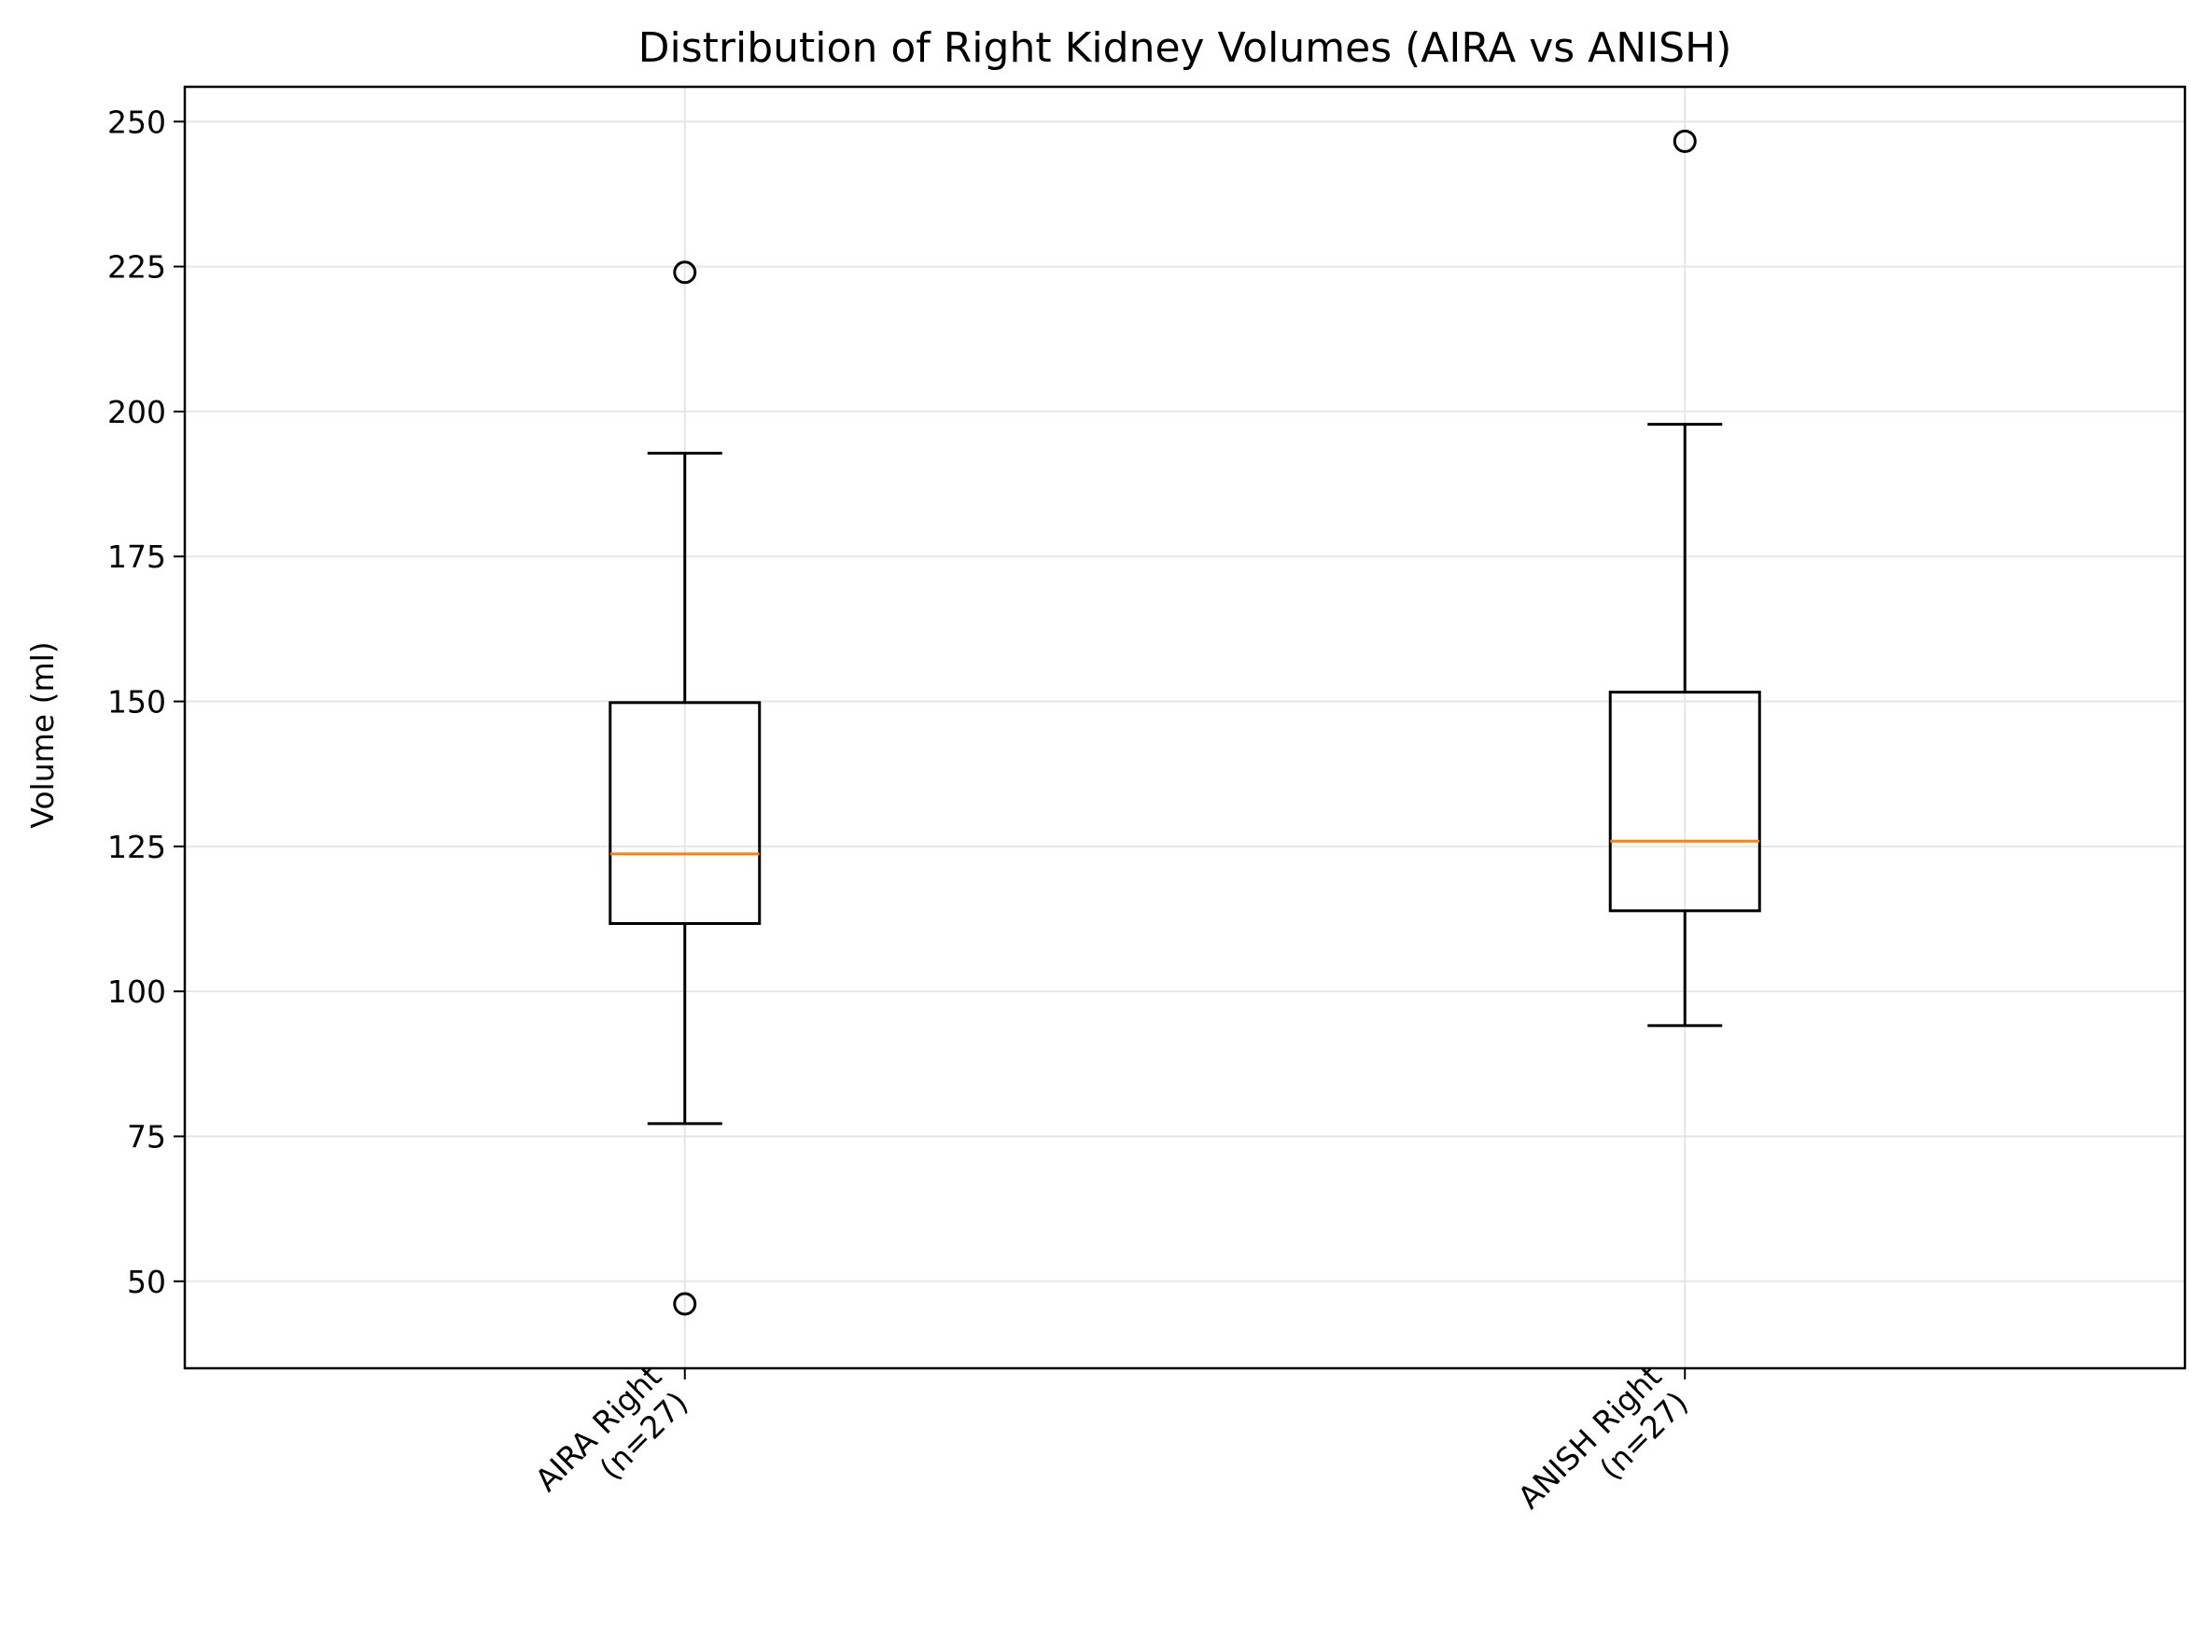 The width and height of the screenshot is (2212, 1652). I want to click on x-tick-label: ANISH Right(n=27), so click(1603, 1450).